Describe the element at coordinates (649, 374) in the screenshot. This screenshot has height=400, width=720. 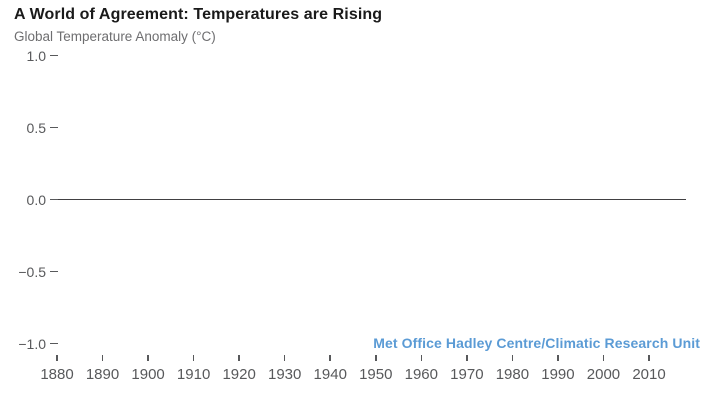
I see `x-tick-label: 2010` at that location.